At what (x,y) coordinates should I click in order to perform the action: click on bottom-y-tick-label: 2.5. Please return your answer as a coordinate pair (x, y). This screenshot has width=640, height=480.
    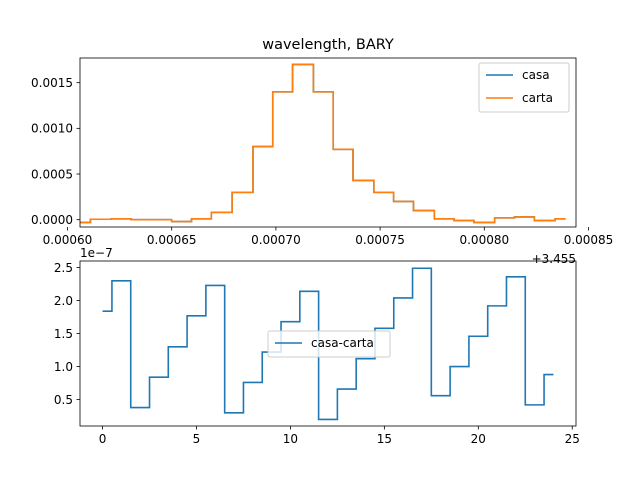
    Looking at the image, I should click on (63, 268).